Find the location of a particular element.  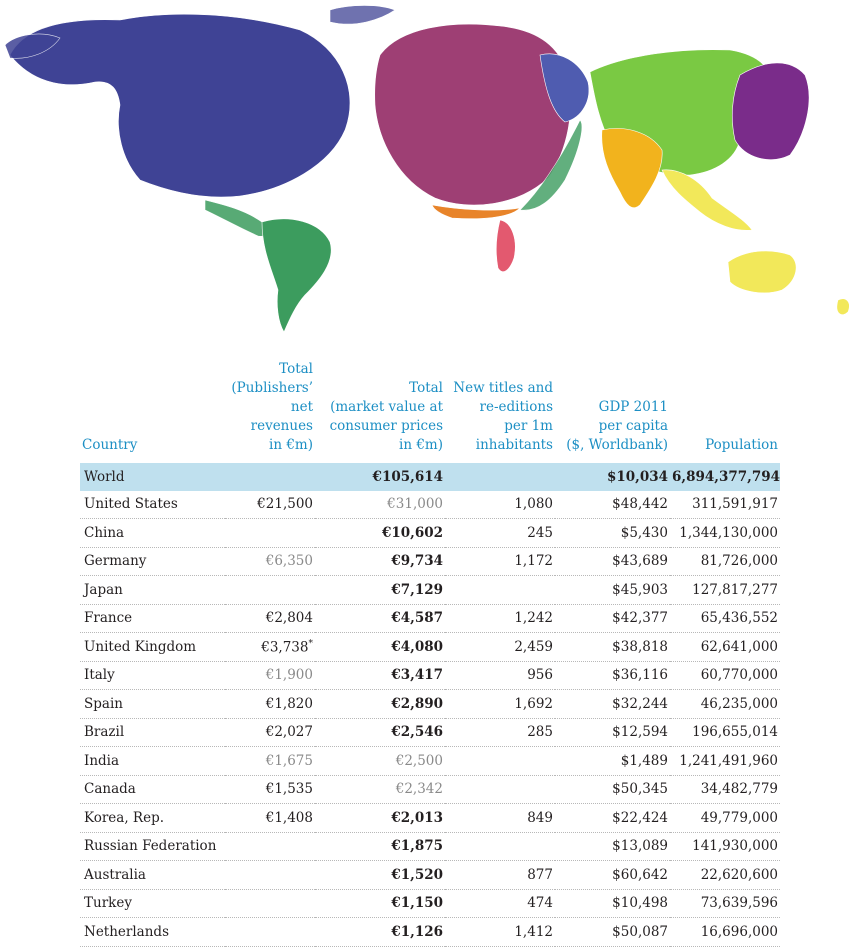

cell-pop: 1,344,130,000 is located at coordinates (725, 533).